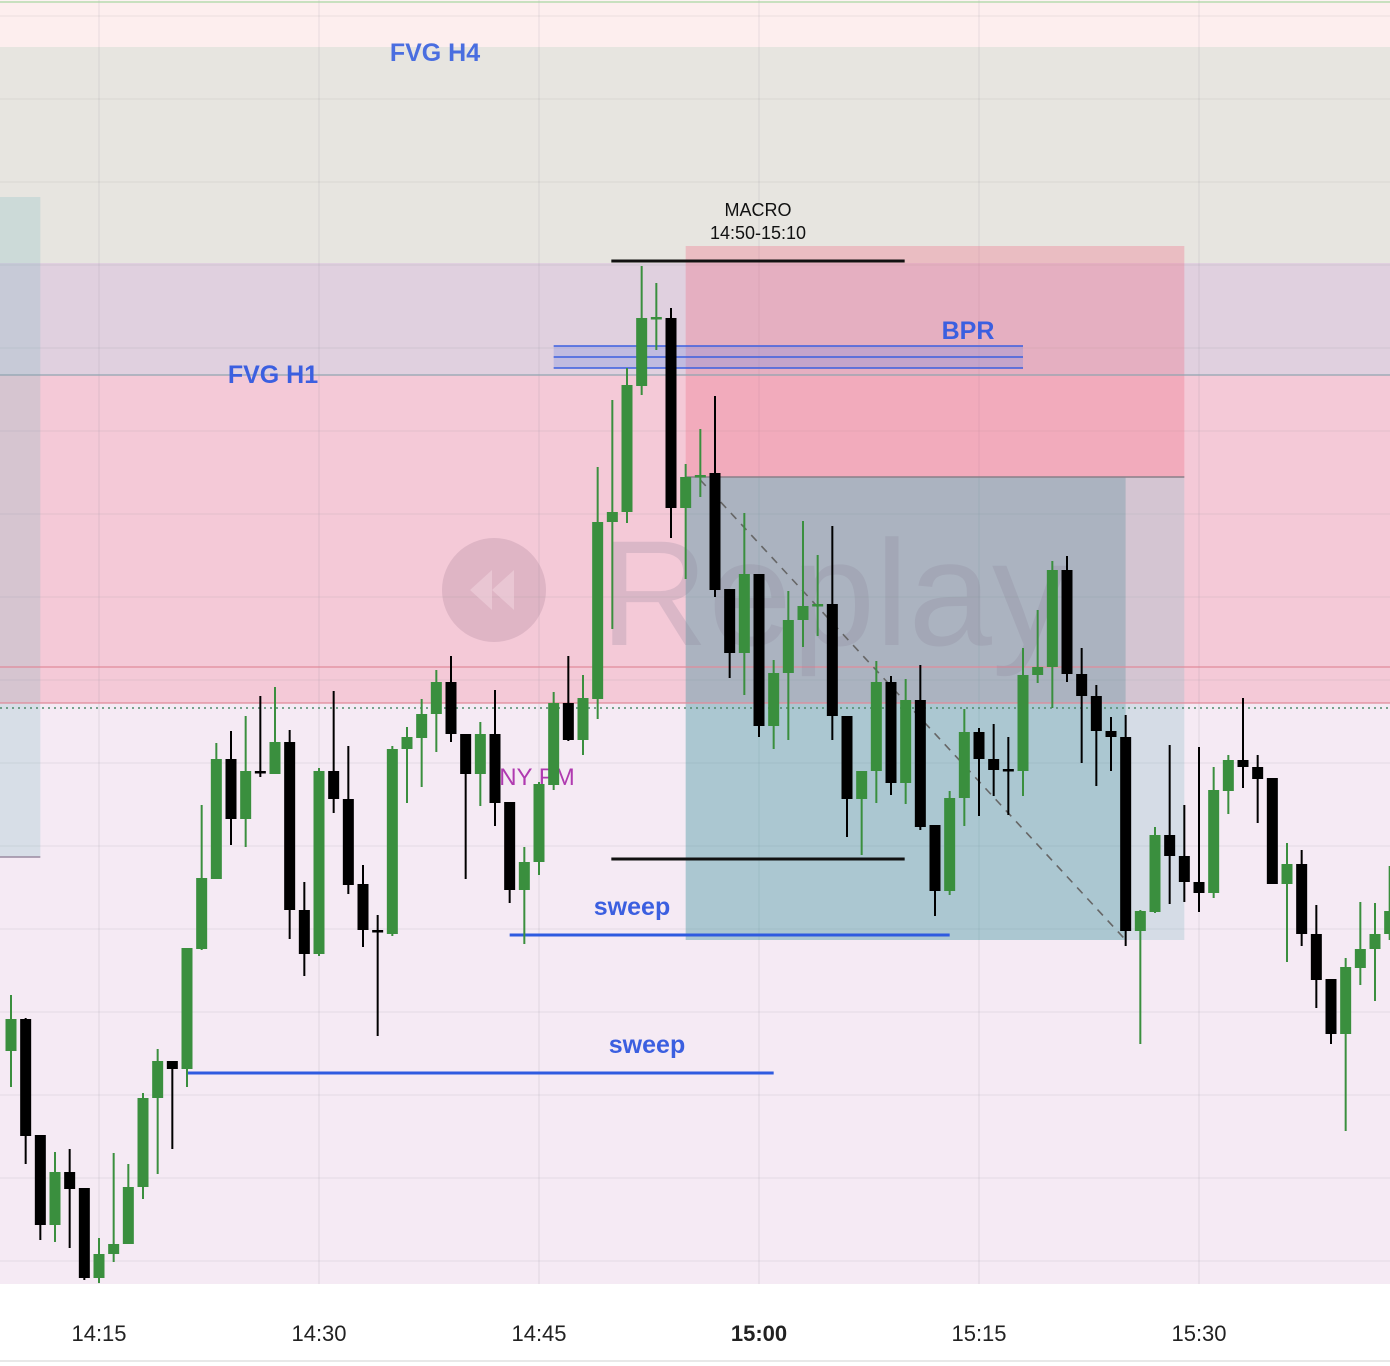 The width and height of the screenshot is (1390, 1366). What do you see at coordinates (318, 1333) in the screenshot?
I see `x-tick-label: 14:30` at bounding box center [318, 1333].